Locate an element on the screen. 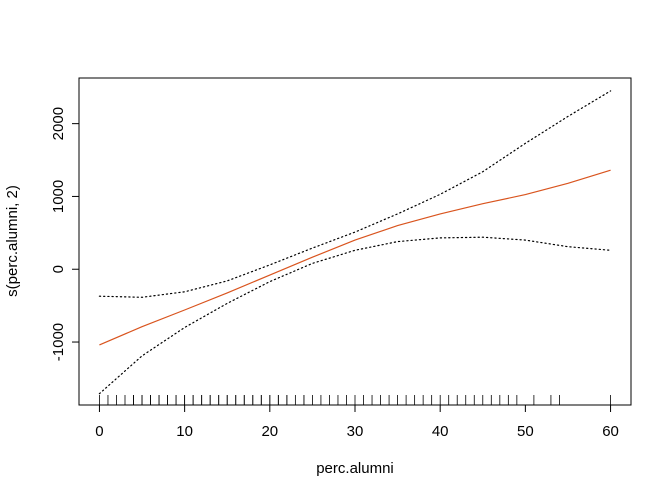 Image resolution: width=672 pixels, height=504 pixels. x-tick-label: 10 is located at coordinates (184, 431).